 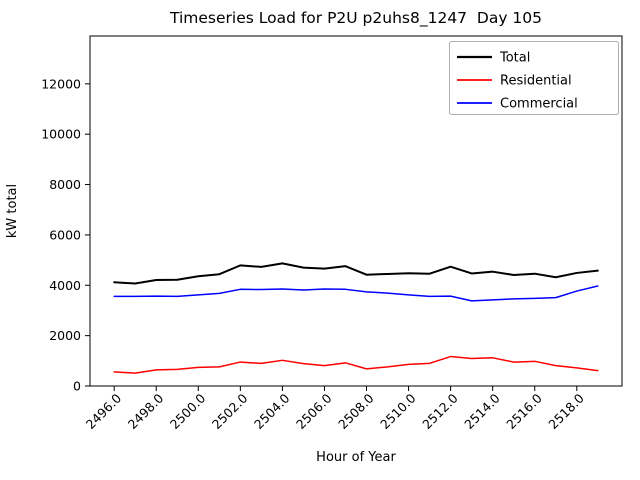 What do you see at coordinates (61, 83) in the screenshot?
I see `y-tick-label: 12000` at bounding box center [61, 83].